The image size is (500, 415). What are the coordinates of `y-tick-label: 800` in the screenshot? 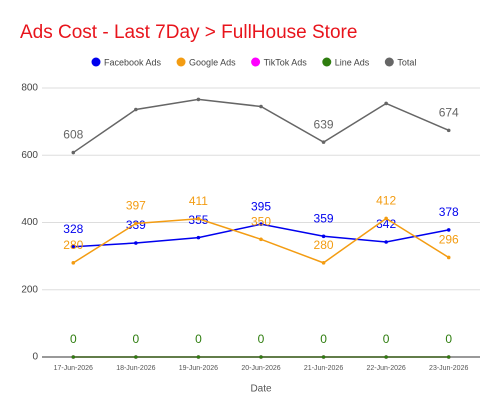 It's located at (29, 88).